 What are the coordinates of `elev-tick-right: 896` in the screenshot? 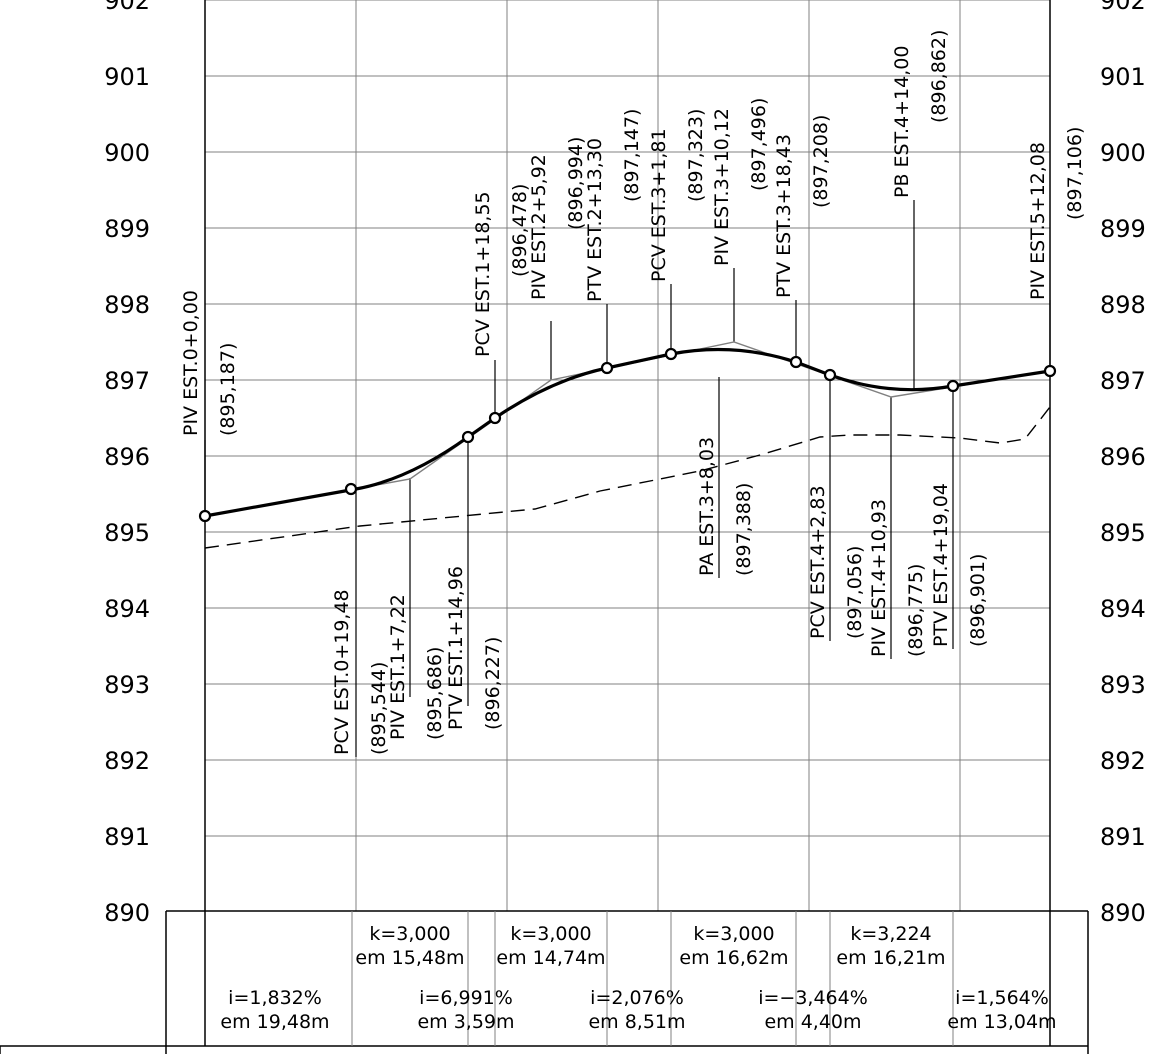 It's located at (1123, 457).